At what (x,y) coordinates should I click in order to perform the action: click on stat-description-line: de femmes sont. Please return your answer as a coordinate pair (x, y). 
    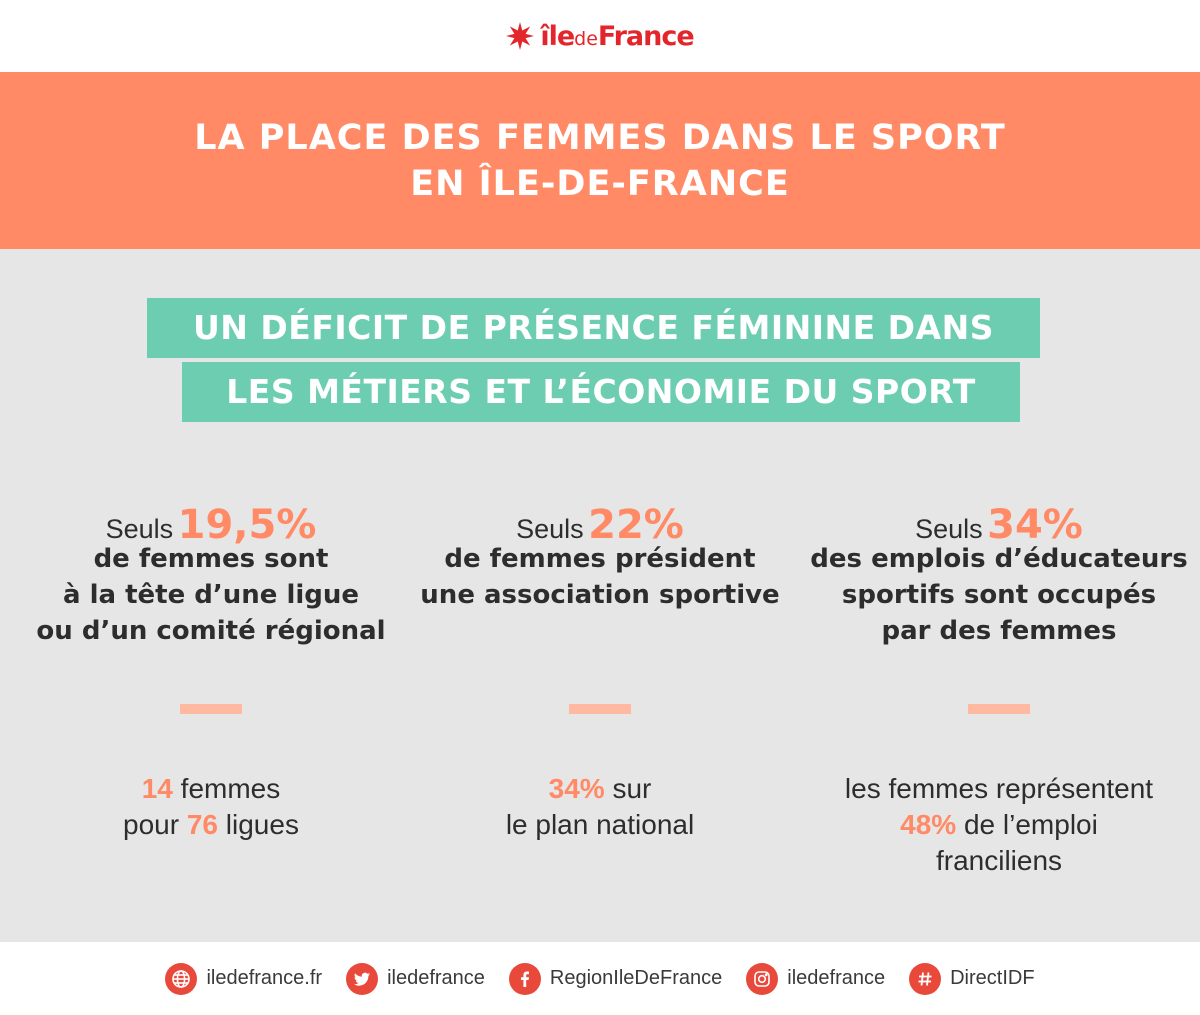
    Looking at the image, I should click on (211, 559).